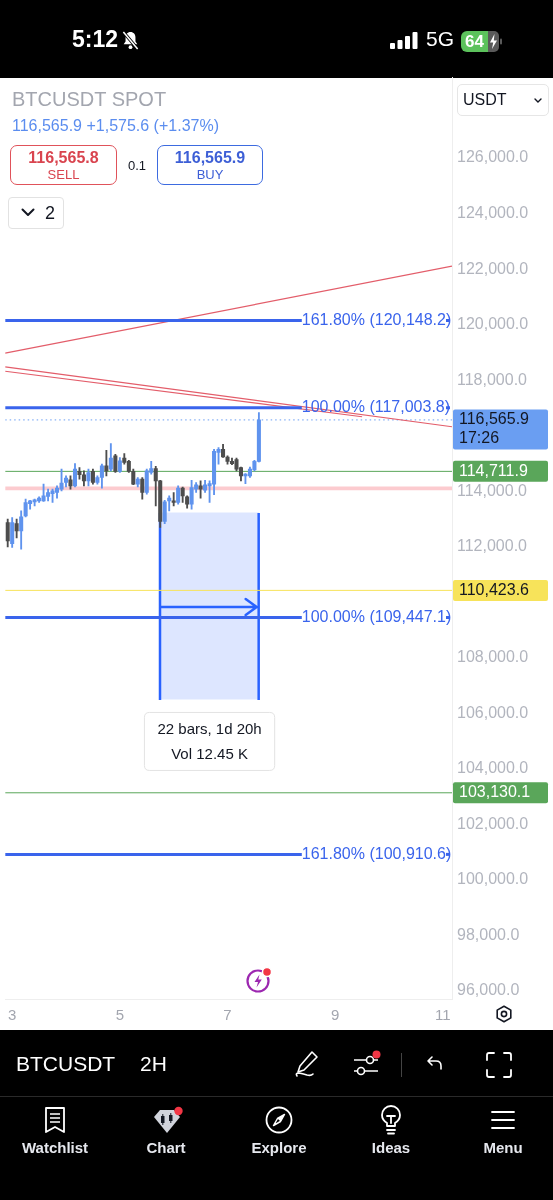 Image resolution: width=553 pixels, height=1200 pixels. I want to click on y-tick-label: 112,000.0, so click(492, 546).